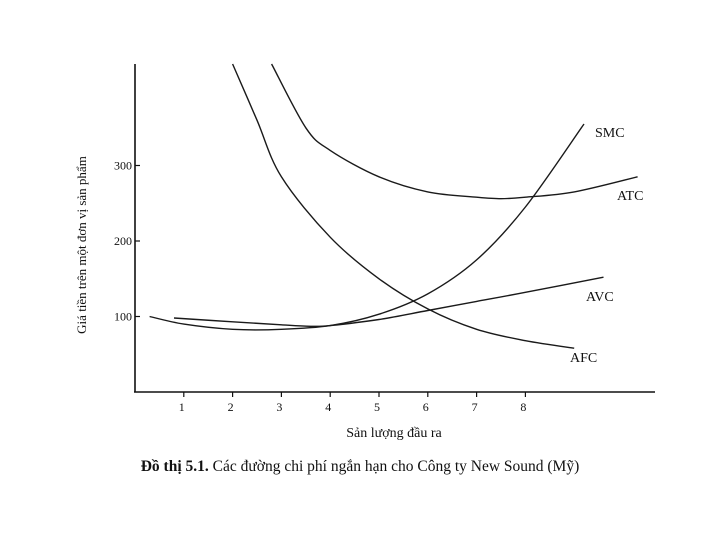 This screenshot has height=540, width=720. What do you see at coordinates (610, 133) in the screenshot?
I see `label-smc: SMC` at bounding box center [610, 133].